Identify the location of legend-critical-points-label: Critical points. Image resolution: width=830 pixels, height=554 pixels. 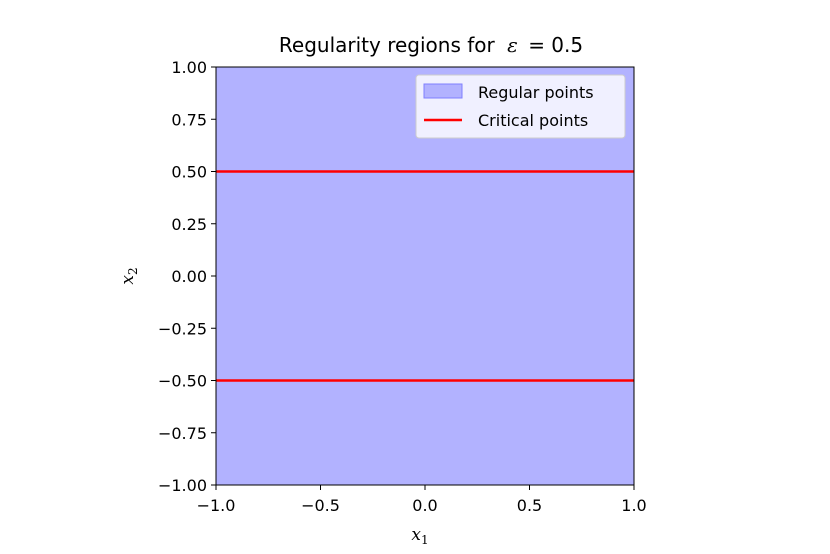
(533, 120).